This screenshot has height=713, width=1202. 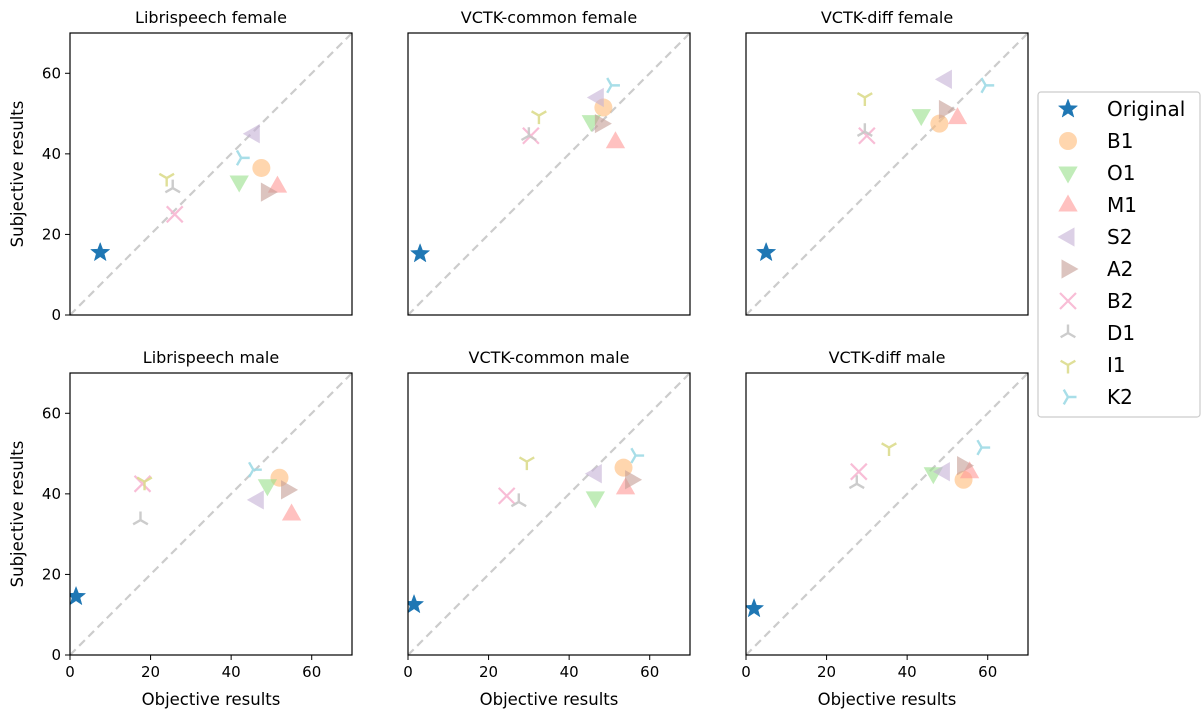 What do you see at coordinates (1119, 237) in the screenshot?
I see `legend-label: S2` at bounding box center [1119, 237].